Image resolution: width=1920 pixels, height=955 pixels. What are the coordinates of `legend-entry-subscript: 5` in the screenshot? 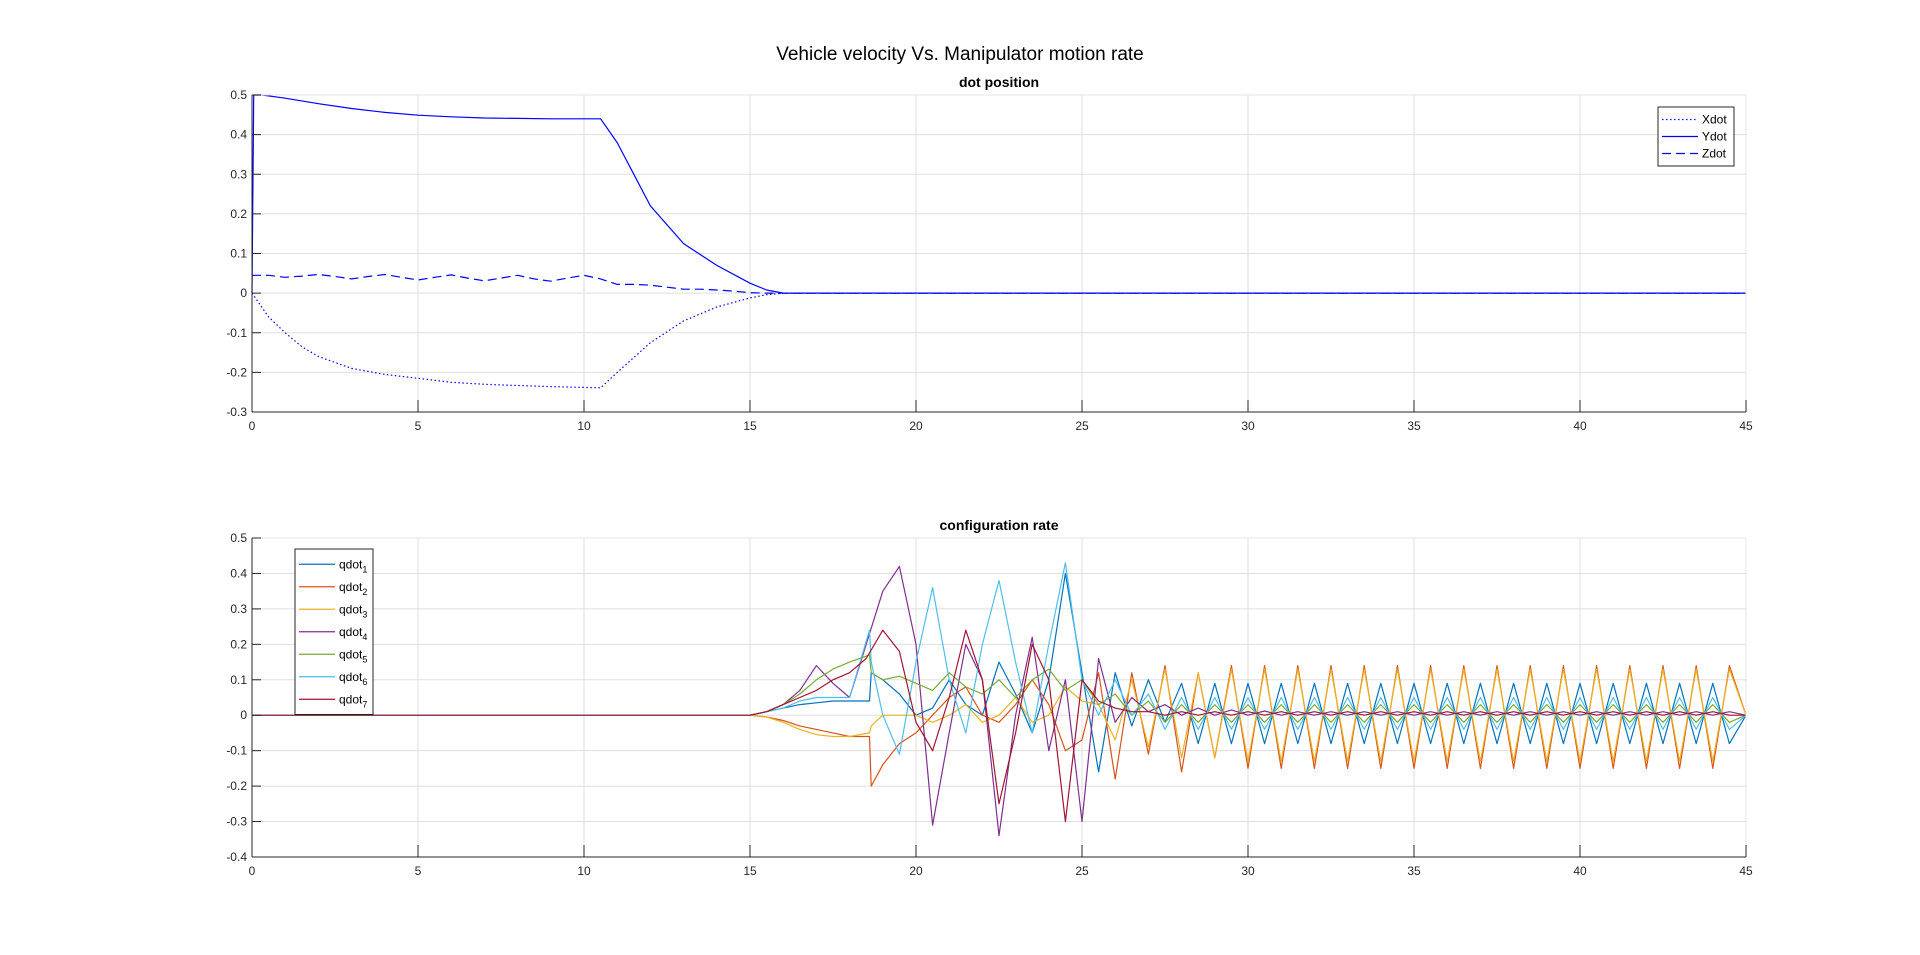 It's located at (364, 659).